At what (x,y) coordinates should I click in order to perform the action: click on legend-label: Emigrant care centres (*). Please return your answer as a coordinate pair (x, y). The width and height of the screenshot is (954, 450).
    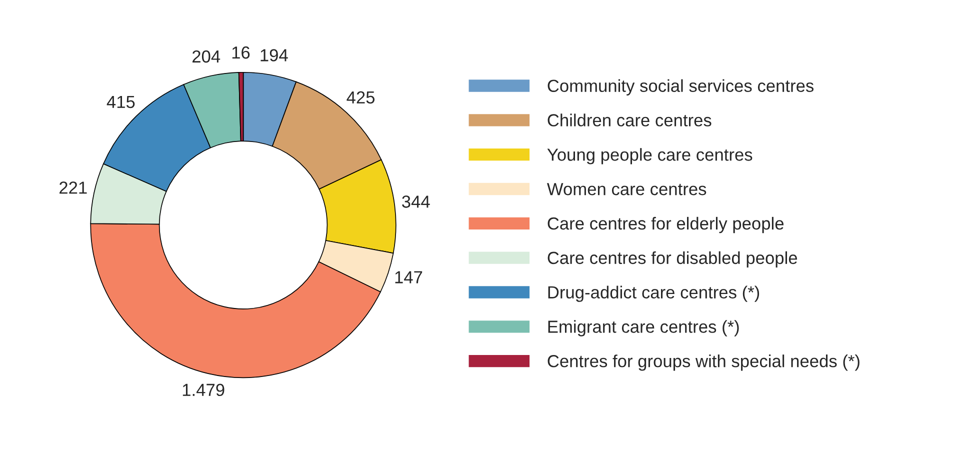
    Looking at the image, I should click on (643, 328).